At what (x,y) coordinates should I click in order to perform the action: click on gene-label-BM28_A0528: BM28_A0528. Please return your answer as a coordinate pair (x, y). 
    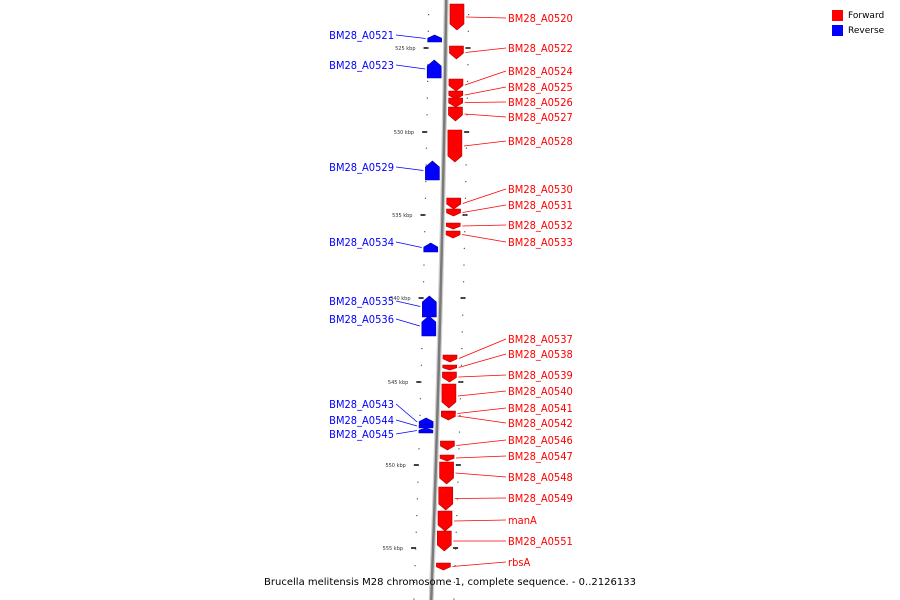
    Looking at the image, I should click on (540, 141).